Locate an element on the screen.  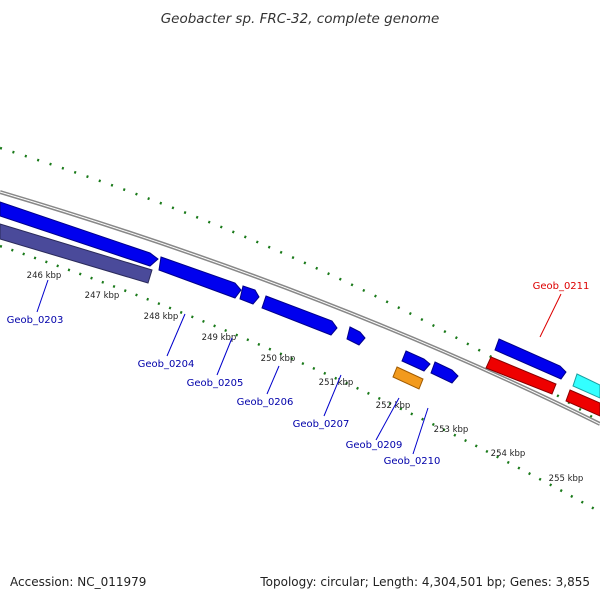
tick-label: 253 kbp is located at coordinates (451, 430).